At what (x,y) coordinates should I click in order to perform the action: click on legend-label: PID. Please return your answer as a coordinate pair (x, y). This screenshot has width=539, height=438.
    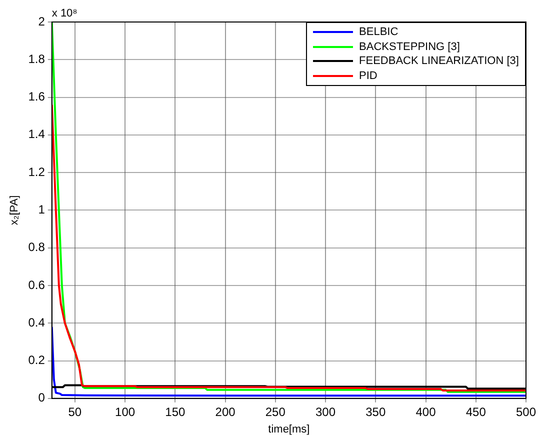
    Looking at the image, I should click on (368, 76).